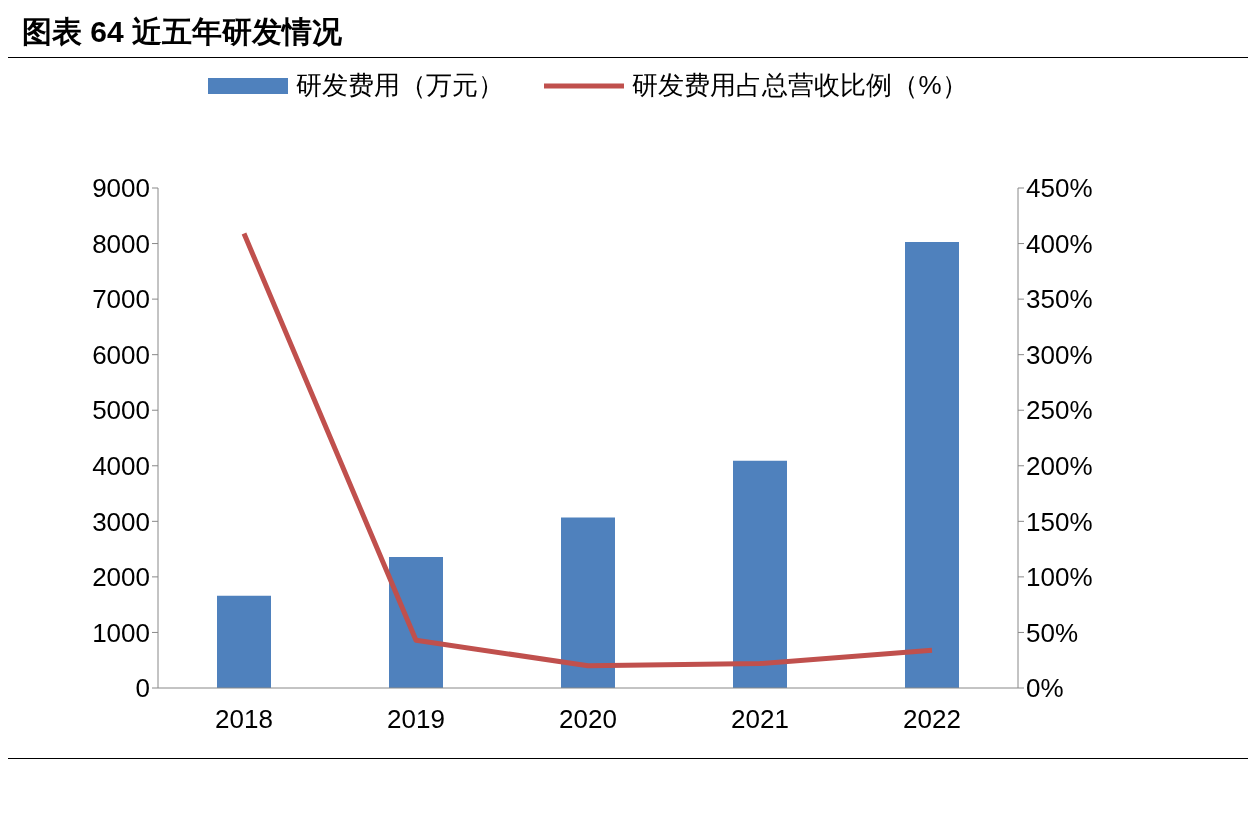  What do you see at coordinates (1045, 688) in the screenshot?
I see `y2-tick-label: 0%` at bounding box center [1045, 688].